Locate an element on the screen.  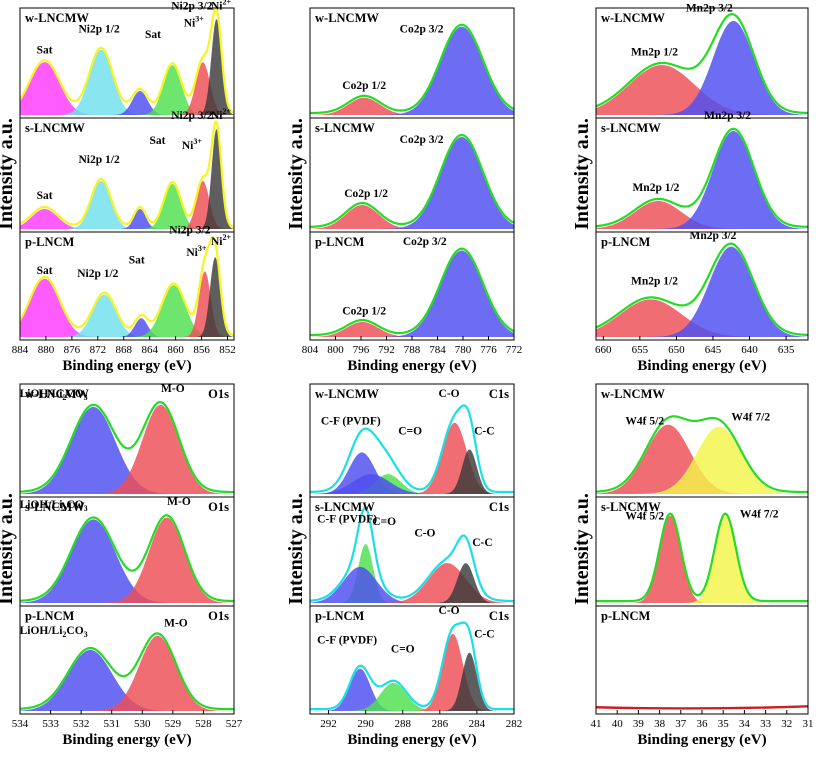
x-tick-label: 533 is located at coordinates (50, 724).